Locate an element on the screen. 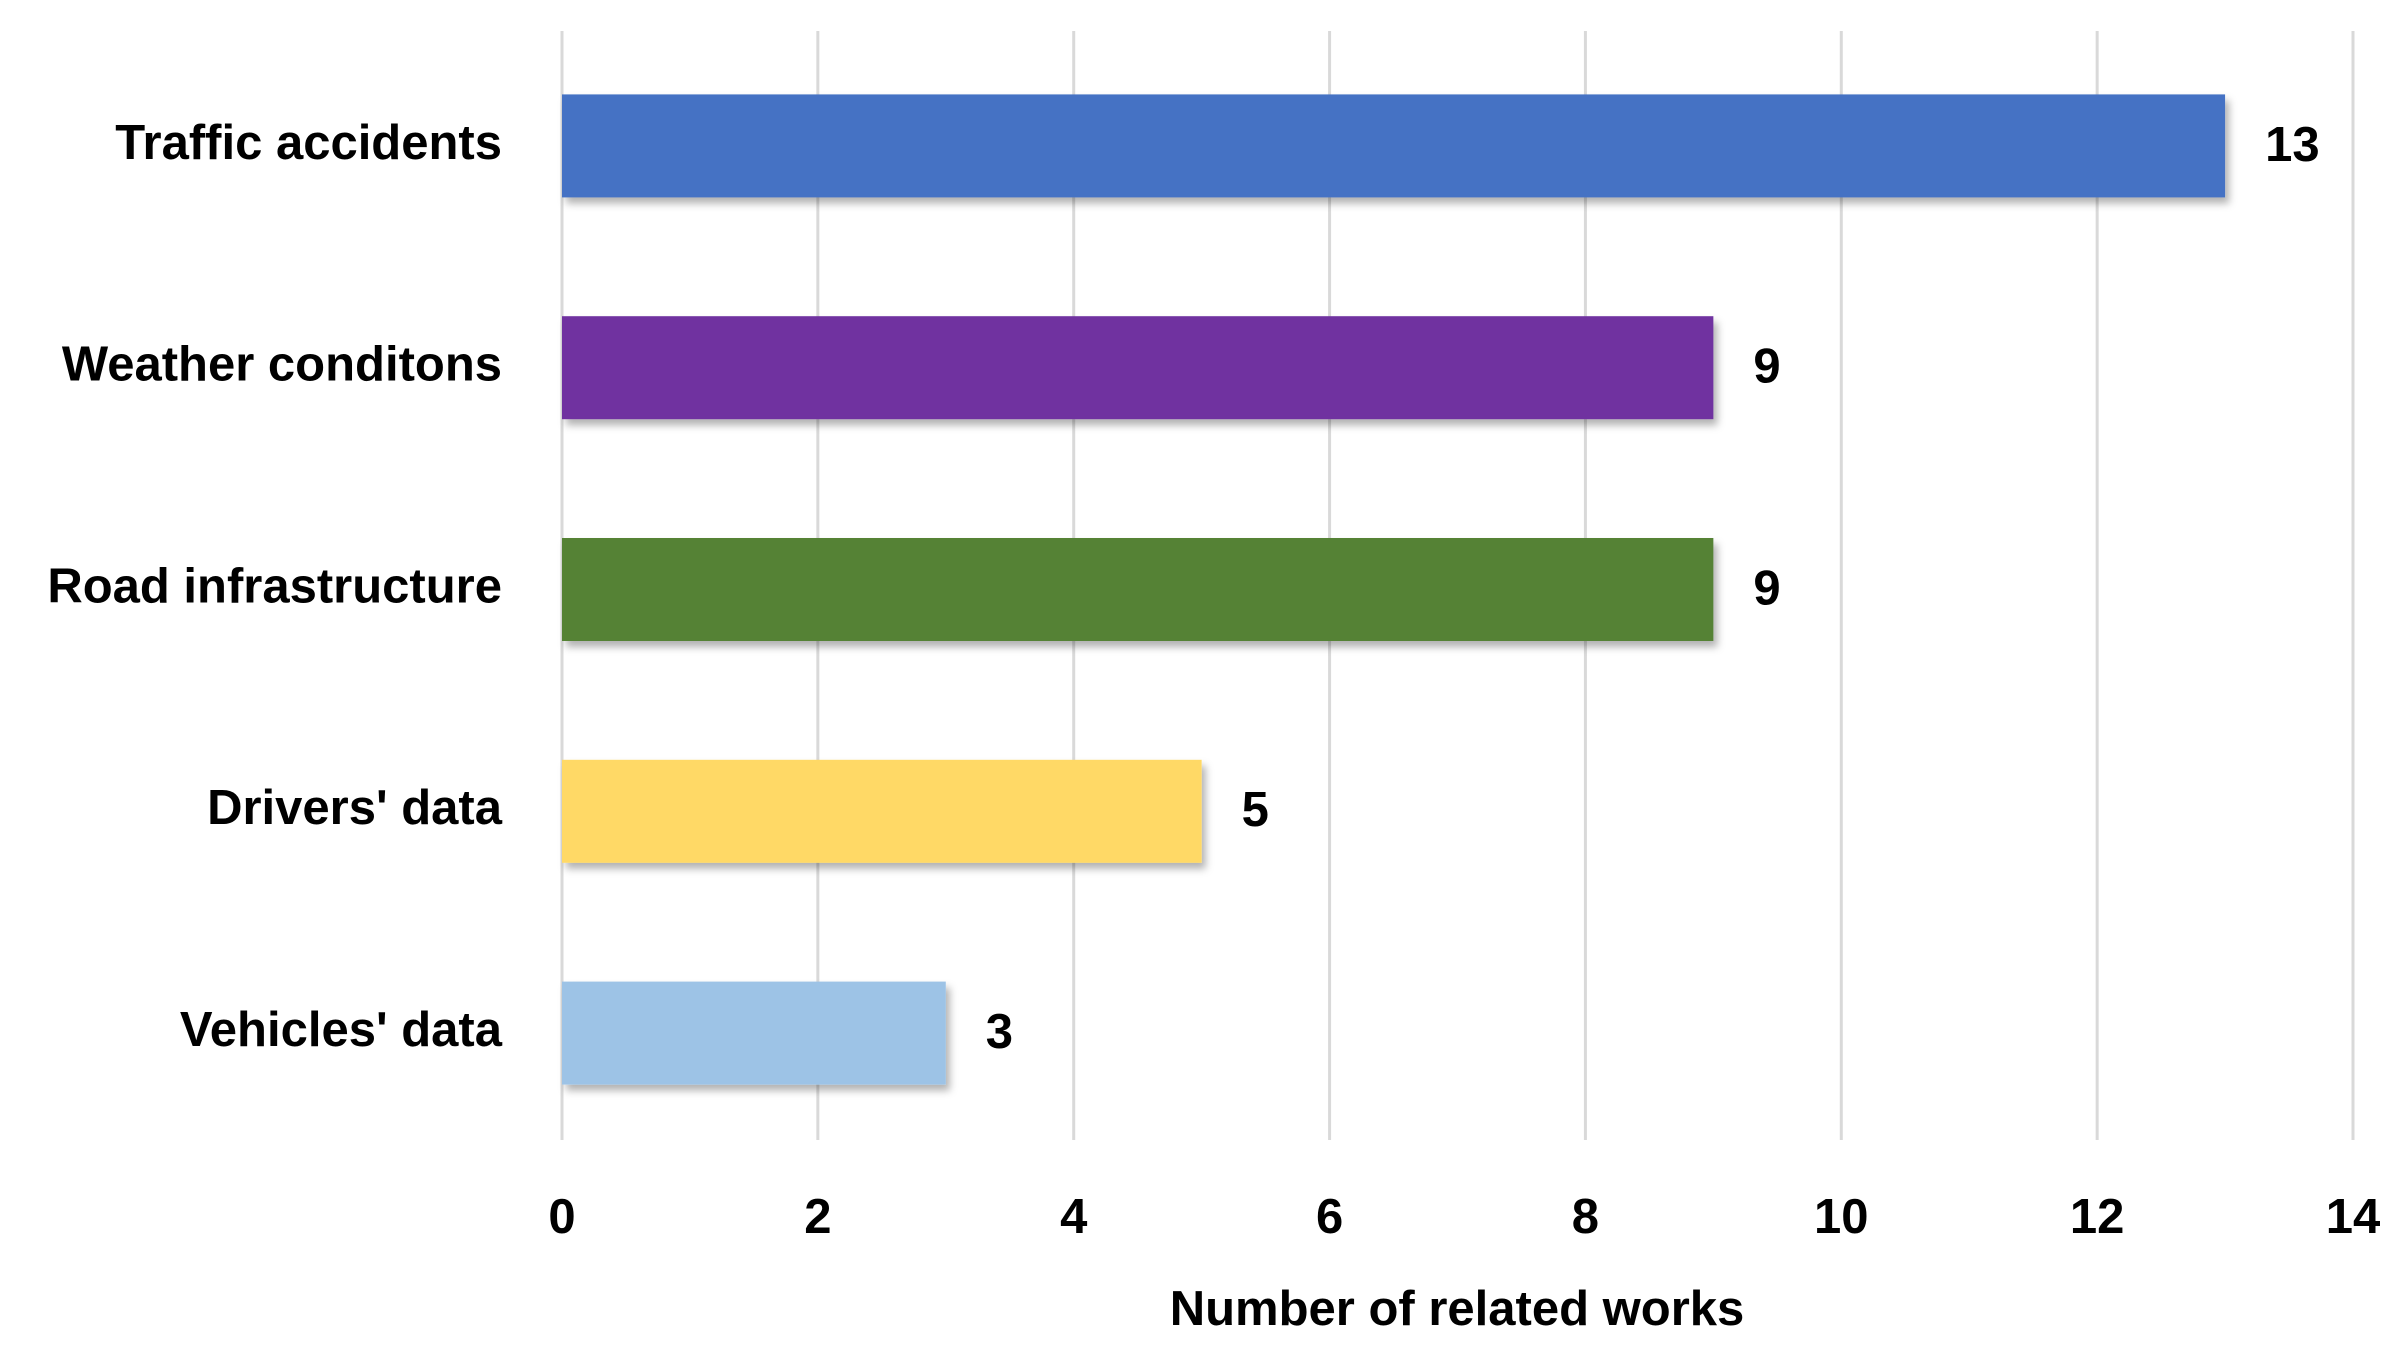 The height and width of the screenshot is (1354, 2390). x-tick-label: 12 is located at coordinates (2097, 1217).